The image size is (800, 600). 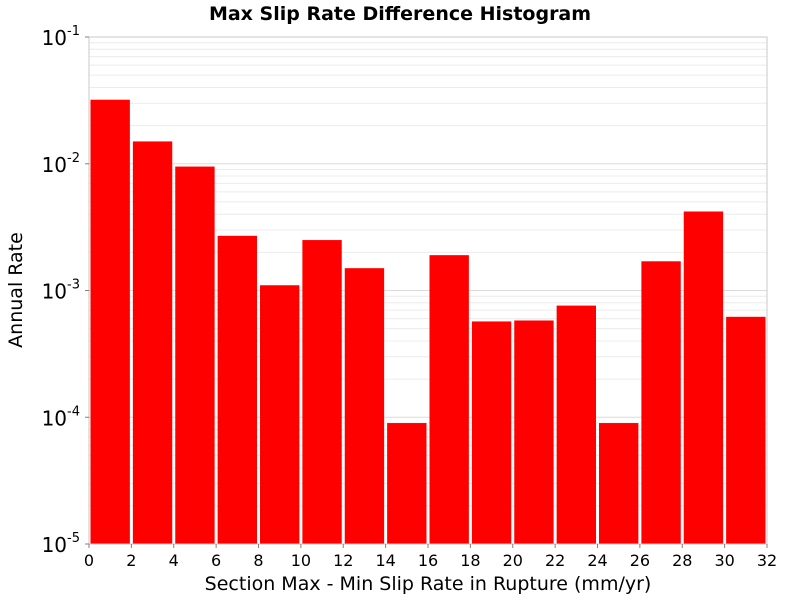 I want to click on x-tick-label: 12, so click(x=343, y=560).